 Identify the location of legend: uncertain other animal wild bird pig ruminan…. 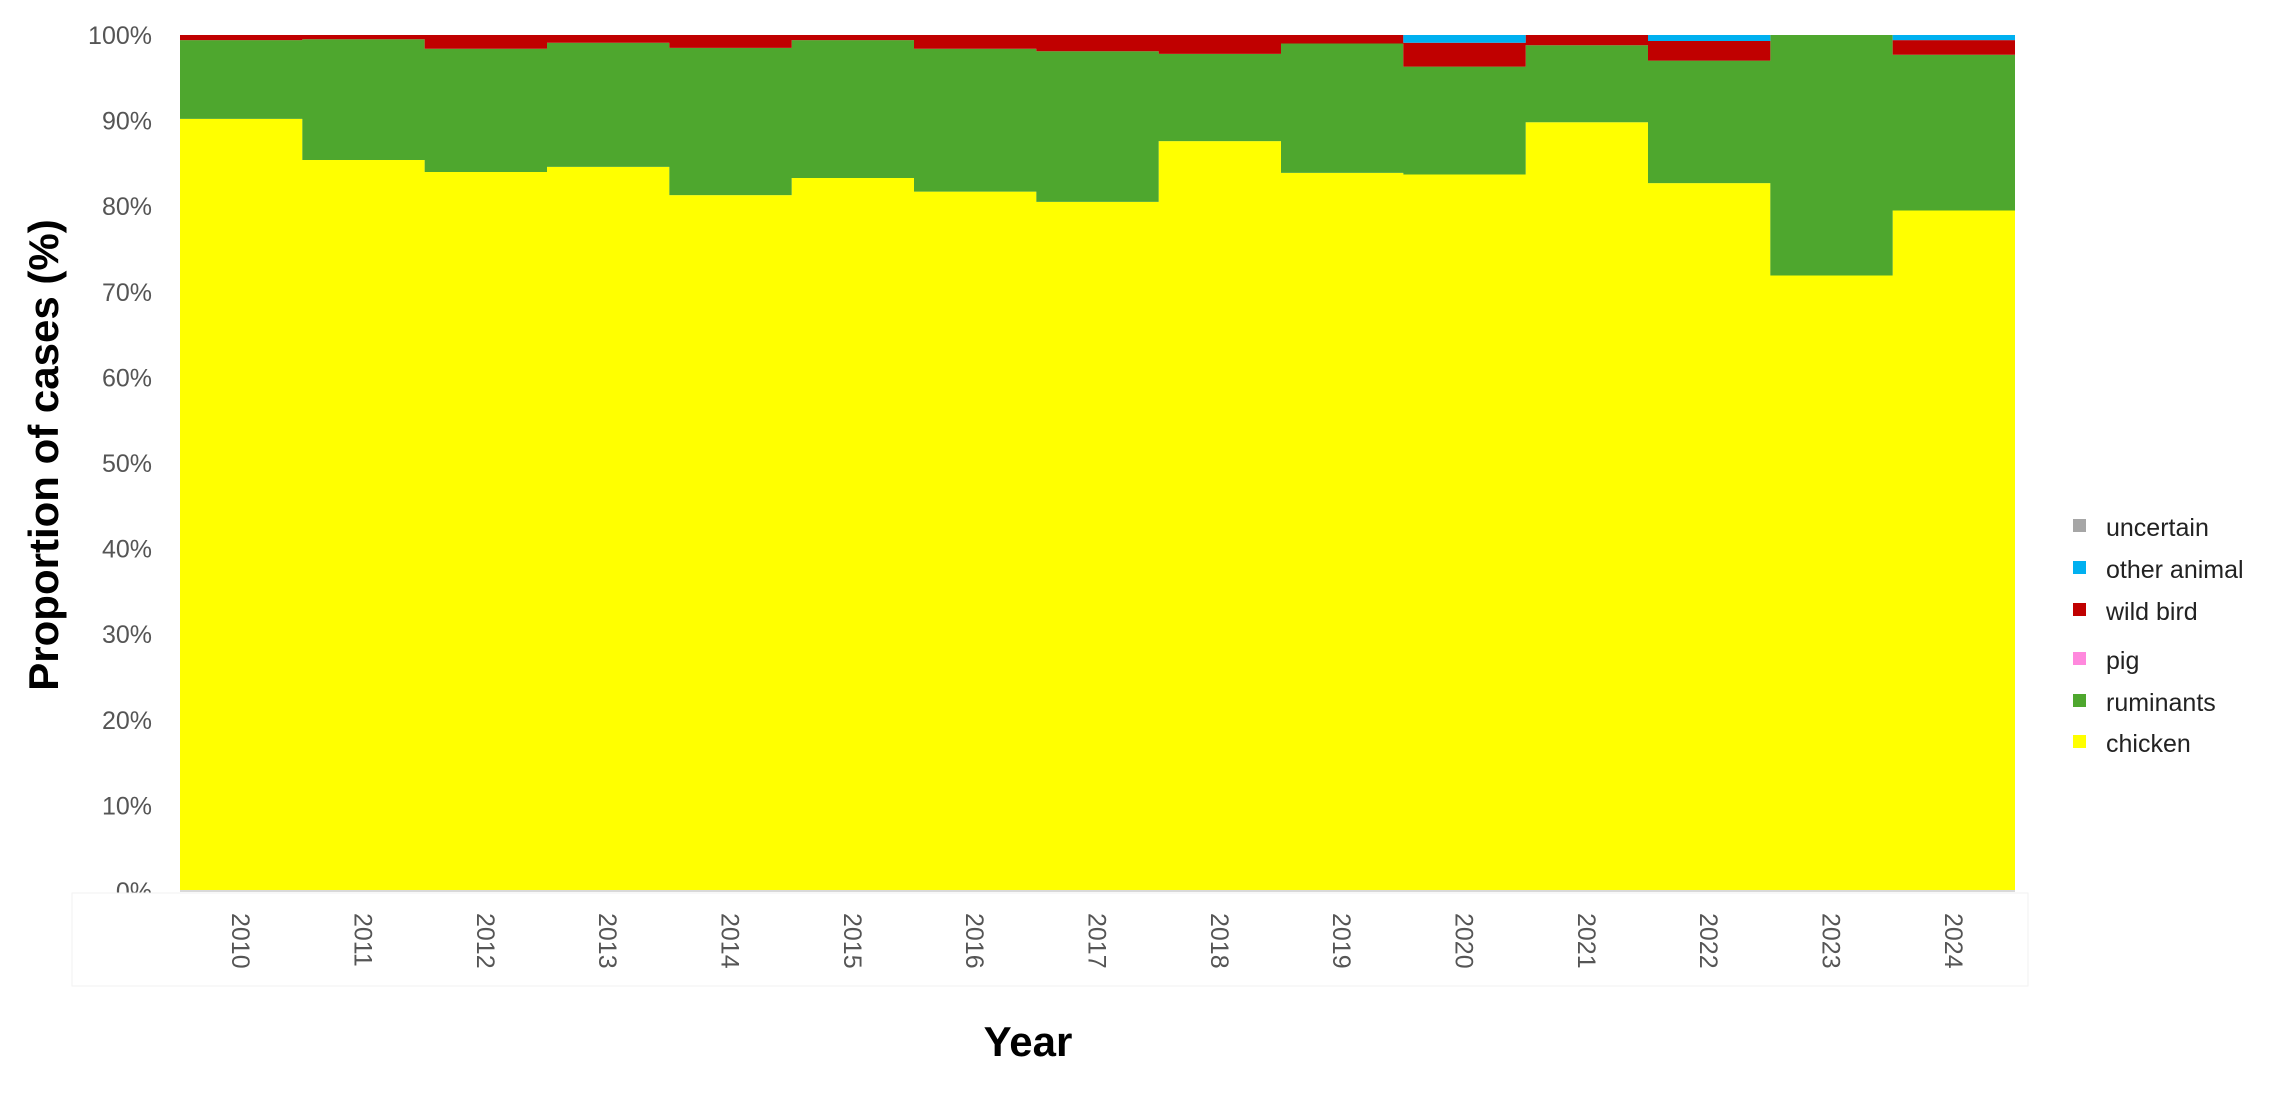
(2158, 636).